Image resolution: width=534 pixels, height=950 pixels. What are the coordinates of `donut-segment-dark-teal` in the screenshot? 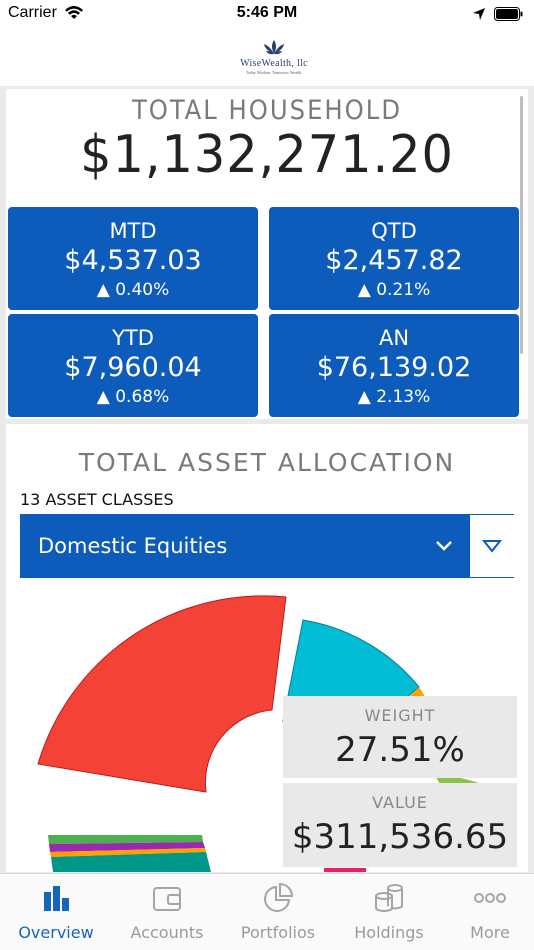 It's located at (131, 862).